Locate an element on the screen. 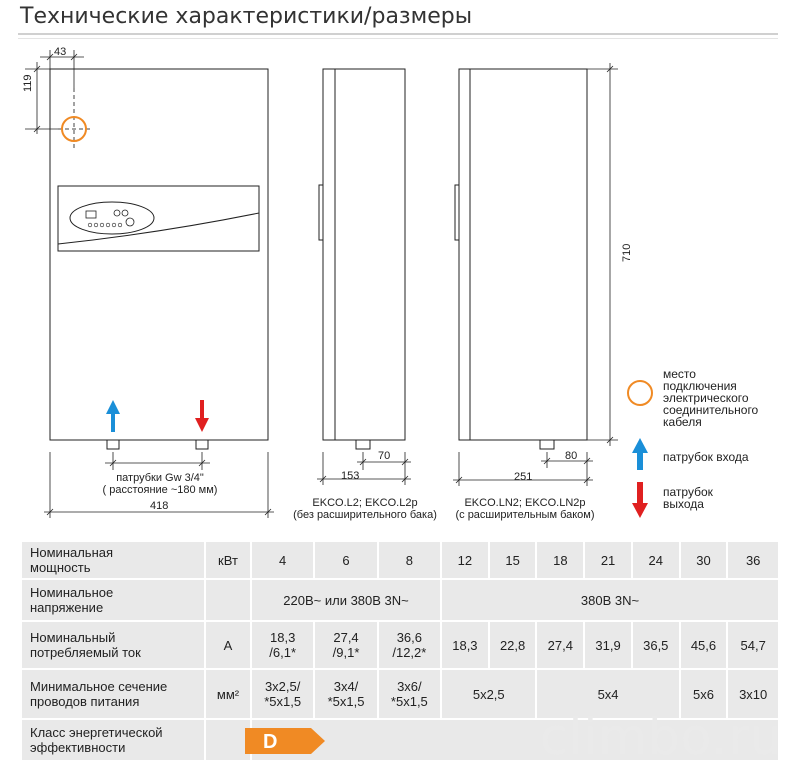 Image resolution: width=810 pixels, height=769 pixels. cell-current-4: 18,3/6,1* is located at coordinates (282, 645).